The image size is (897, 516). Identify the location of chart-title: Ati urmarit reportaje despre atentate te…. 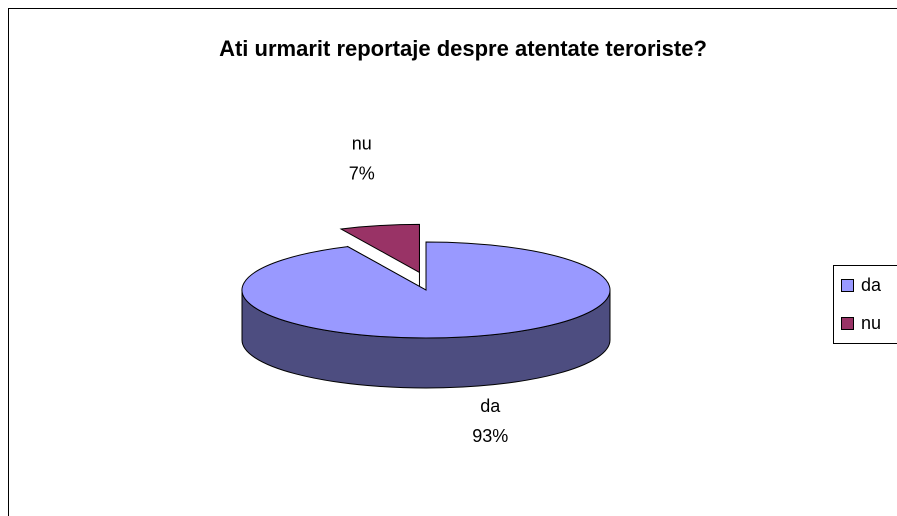
(463, 48).